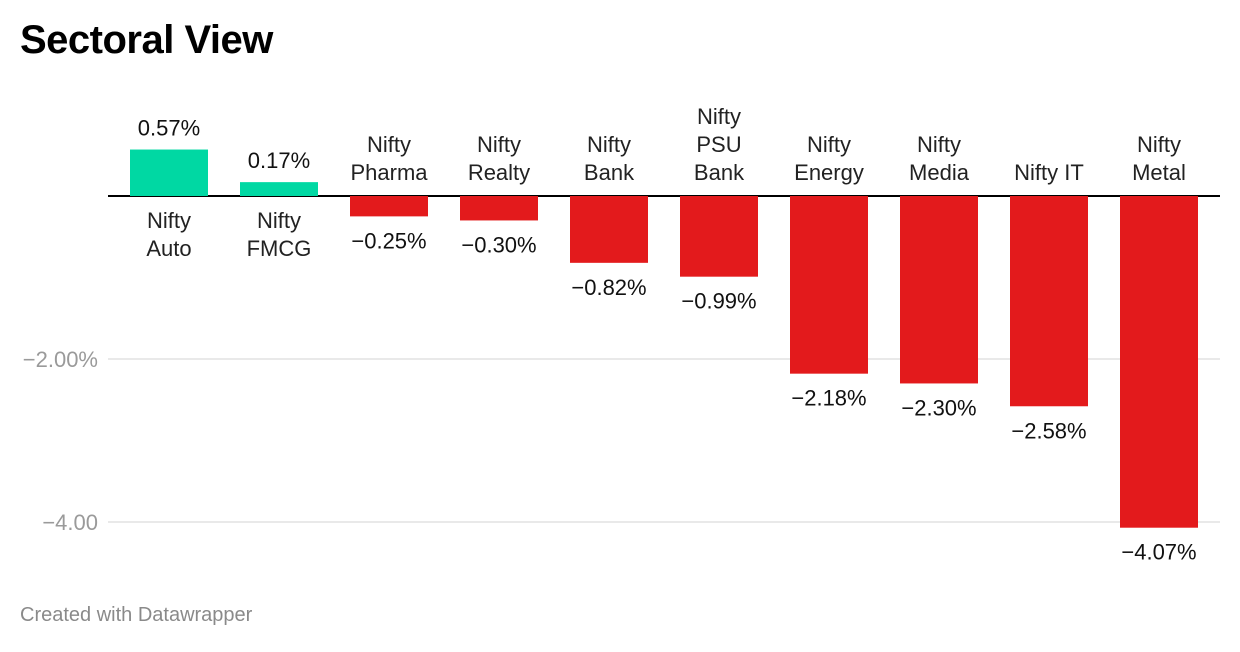 This screenshot has height=652, width=1240. I want to click on value-label: −2.58%, so click(1048, 430).